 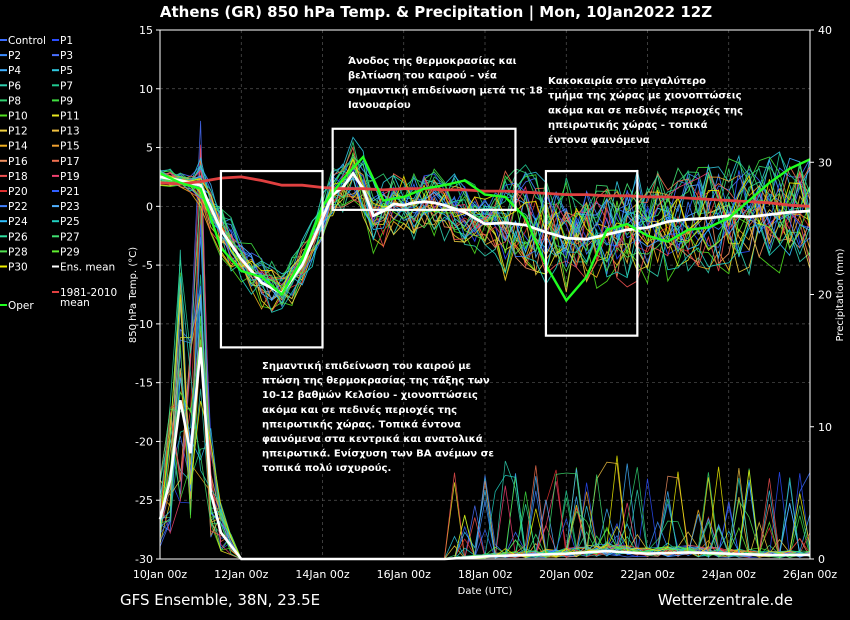 What do you see at coordinates (146, 30) in the screenshot?
I see `y-tick-label: 15` at bounding box center [146, 30].